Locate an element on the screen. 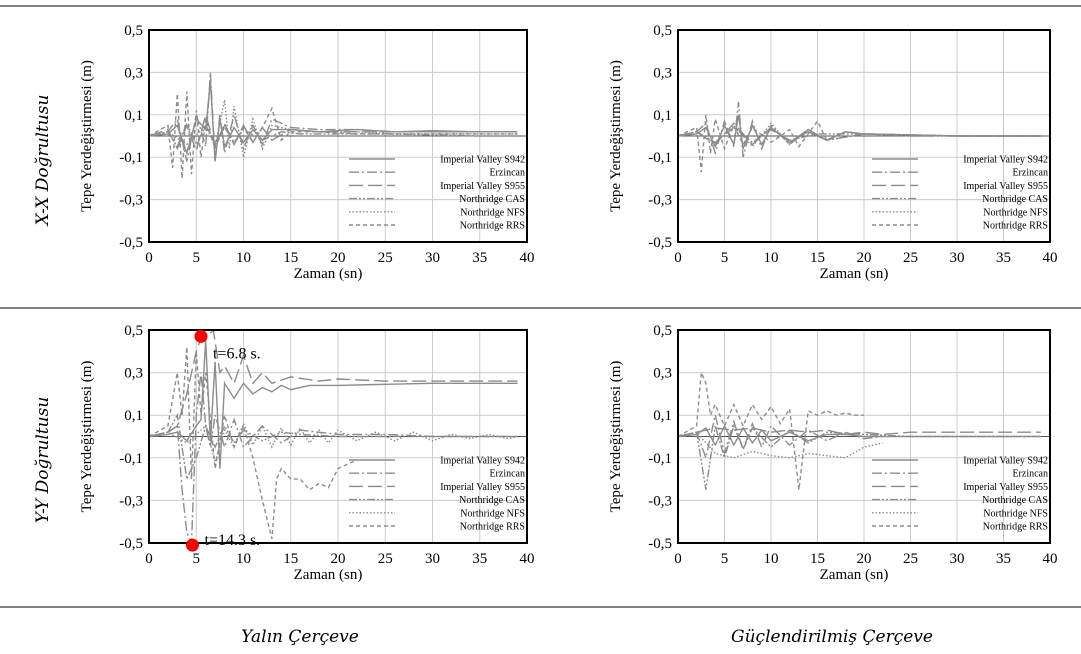 This screenshot has height=654, width=1081. column-label-yalin: Yalın Çerçeve is located at coordinates (300, 637).